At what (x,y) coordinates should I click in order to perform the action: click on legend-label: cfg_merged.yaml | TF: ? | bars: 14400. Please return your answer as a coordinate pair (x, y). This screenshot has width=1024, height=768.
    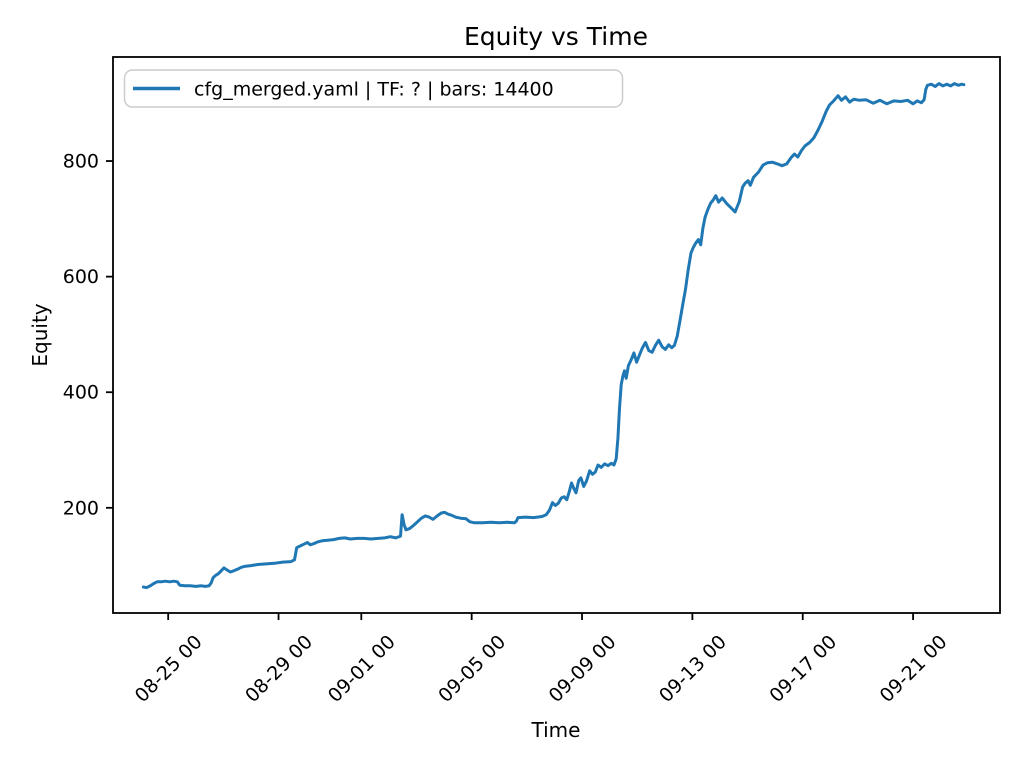
    Looking at the image, I should click on (374, 90).